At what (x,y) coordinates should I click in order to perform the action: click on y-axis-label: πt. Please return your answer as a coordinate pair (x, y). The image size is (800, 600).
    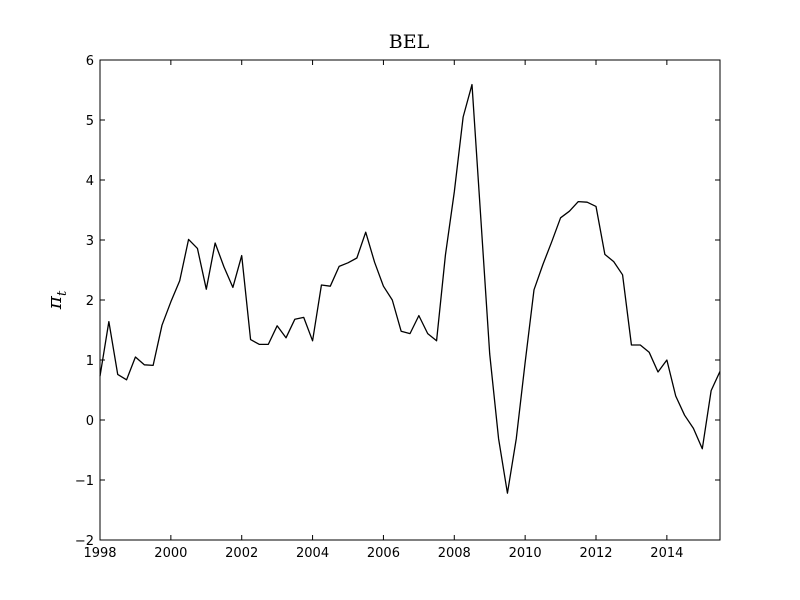
    Looking at the image, I should click on (56, 300).